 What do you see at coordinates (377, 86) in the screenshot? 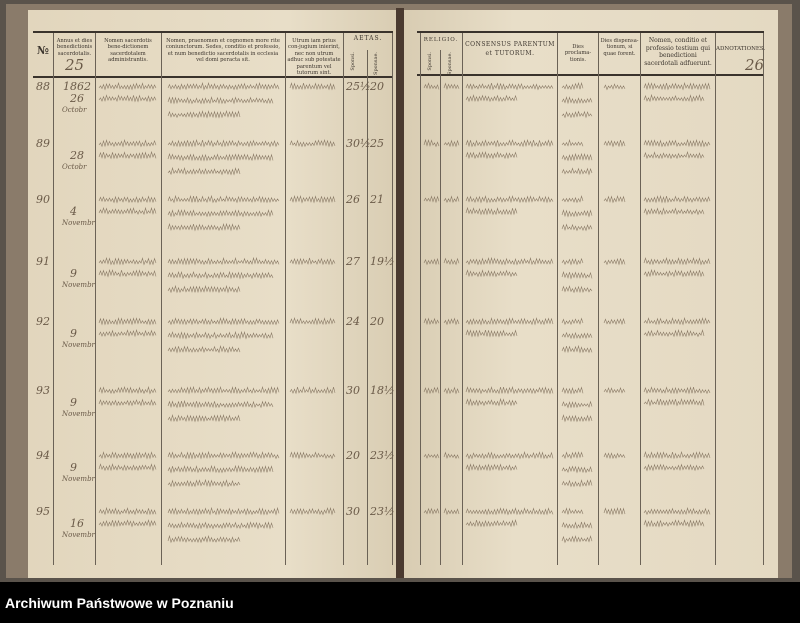
I see `age-sponsae: 20` at bounding box center [377, 86].